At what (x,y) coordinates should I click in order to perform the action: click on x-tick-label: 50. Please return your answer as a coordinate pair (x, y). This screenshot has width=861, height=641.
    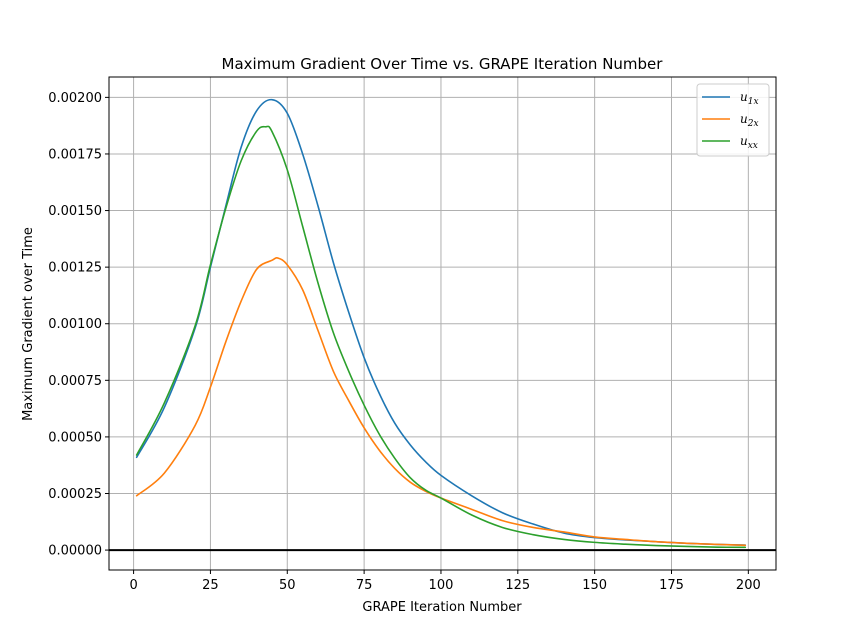
    Looking at the image, I should click on (287, 585).